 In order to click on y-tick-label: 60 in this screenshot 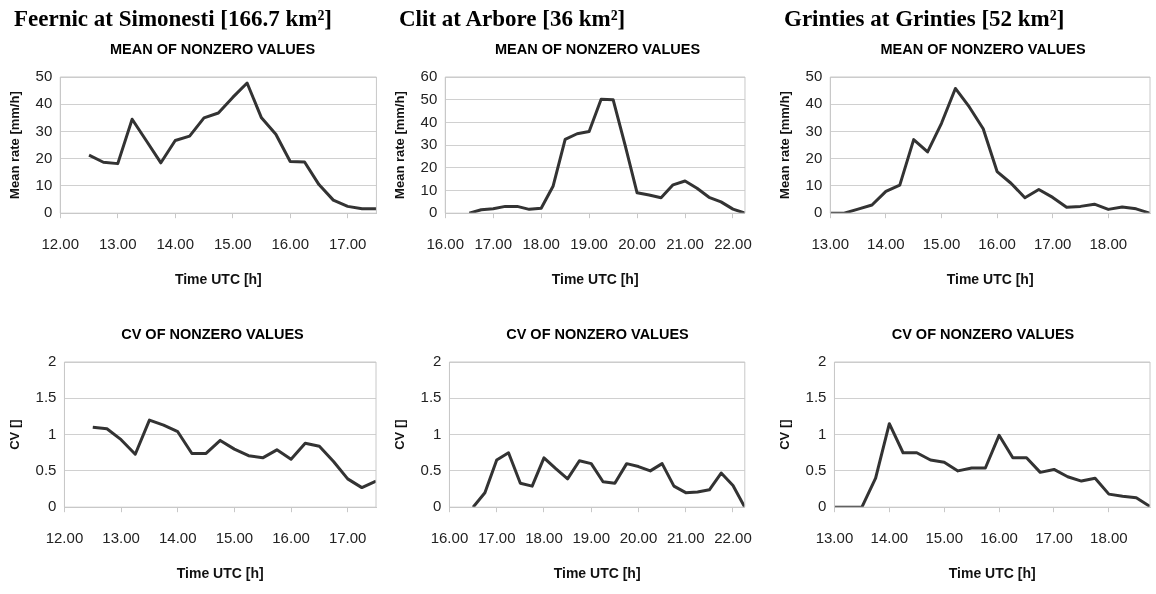, I will do `click(429, 76)`.